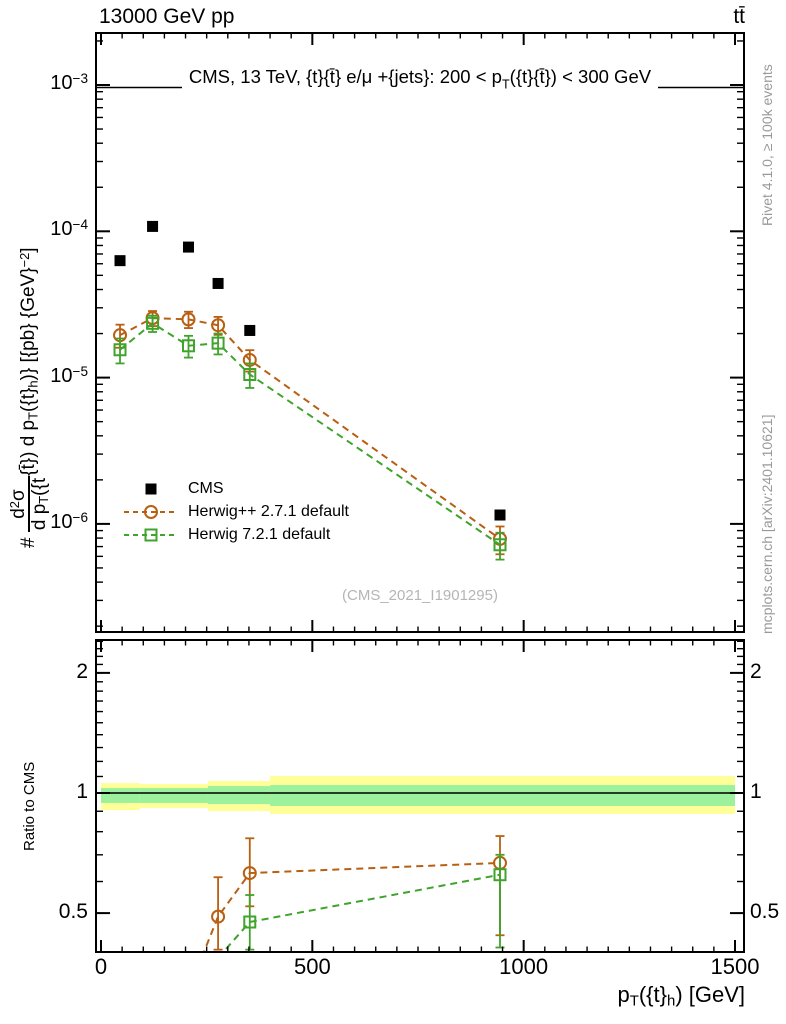 This screenshot has width=786, height=1024. What do you see at coordinates (167, 16) in the screenshot?
I see `beam-energy-label: 13000 GeV pp` at bounding box center [167, 16].